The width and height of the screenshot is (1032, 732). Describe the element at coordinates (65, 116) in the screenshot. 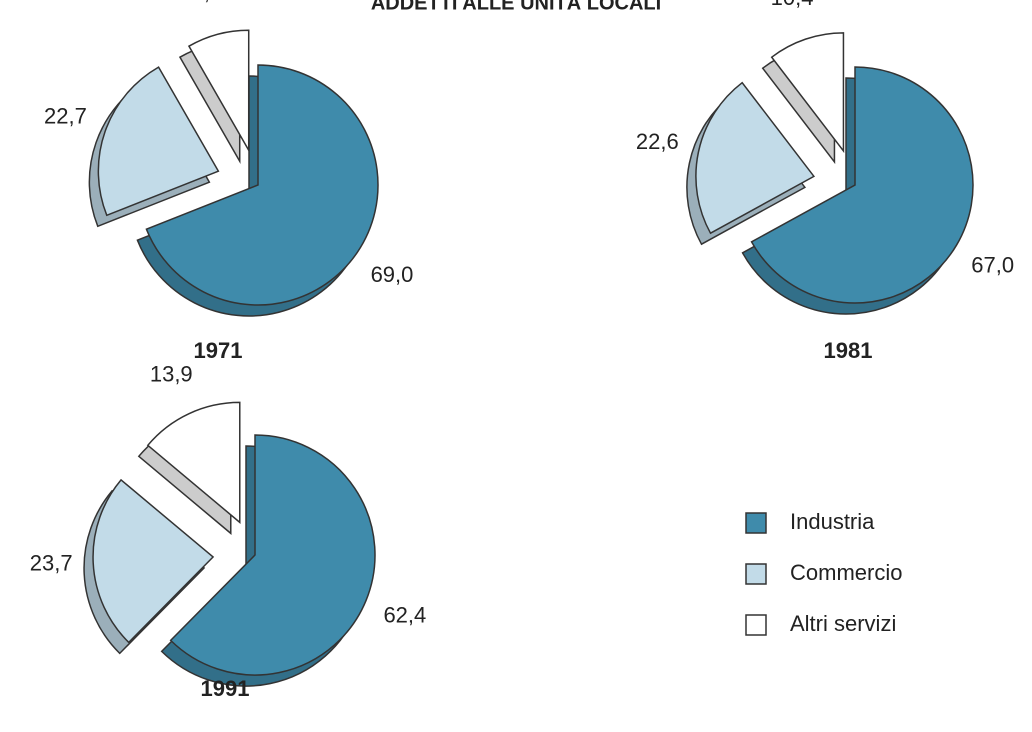

I see `data-label: 22,7` at that location.